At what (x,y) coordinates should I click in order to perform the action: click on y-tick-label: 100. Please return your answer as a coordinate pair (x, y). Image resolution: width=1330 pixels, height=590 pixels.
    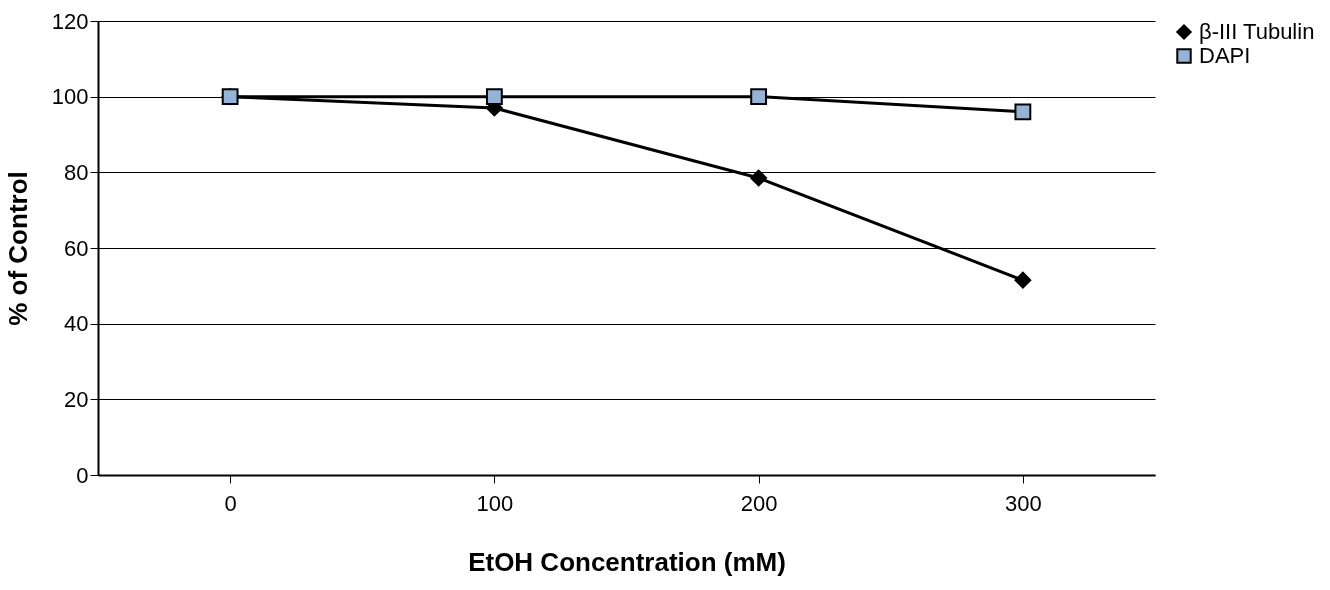
    Looking at the image, I should click on (70, 97).